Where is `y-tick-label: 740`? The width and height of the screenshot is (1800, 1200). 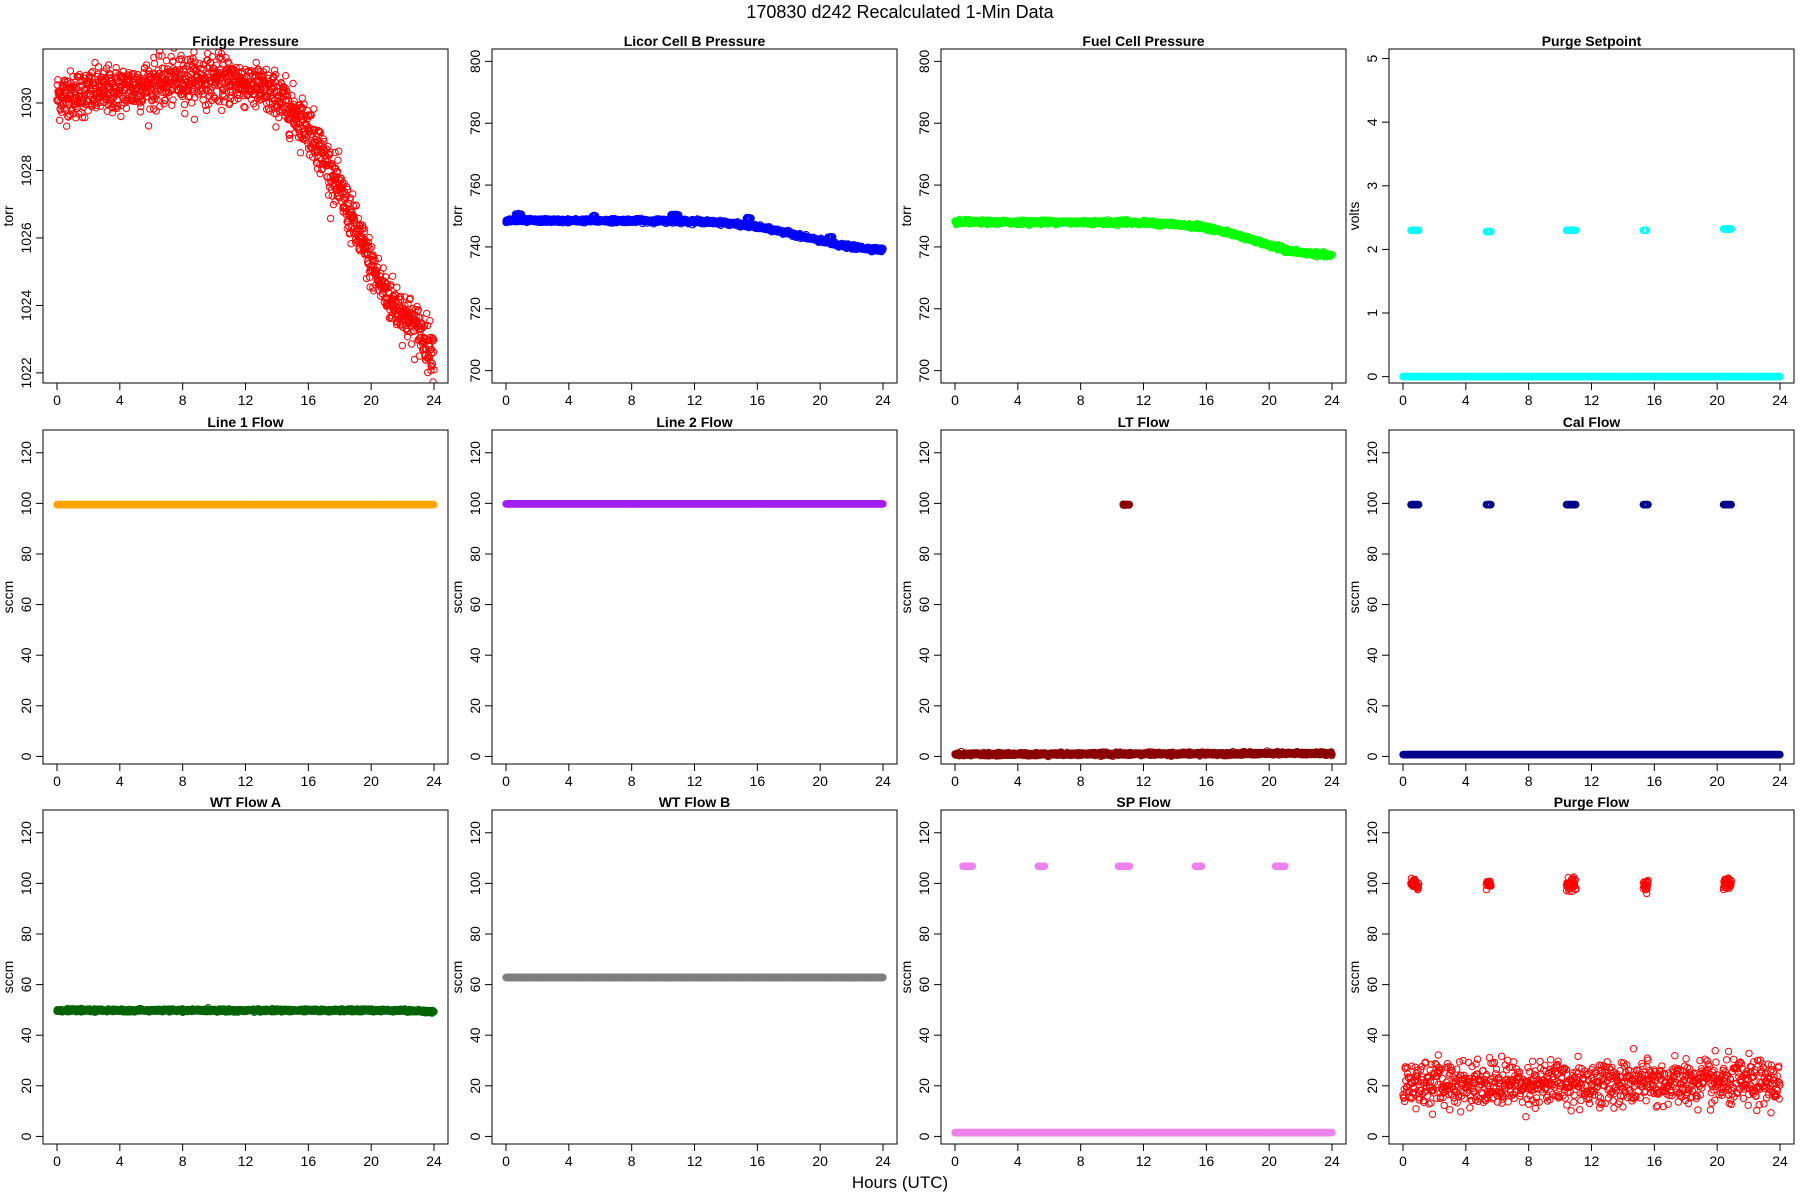
y-tick-label: 740 is located at coordinates (475, 247).